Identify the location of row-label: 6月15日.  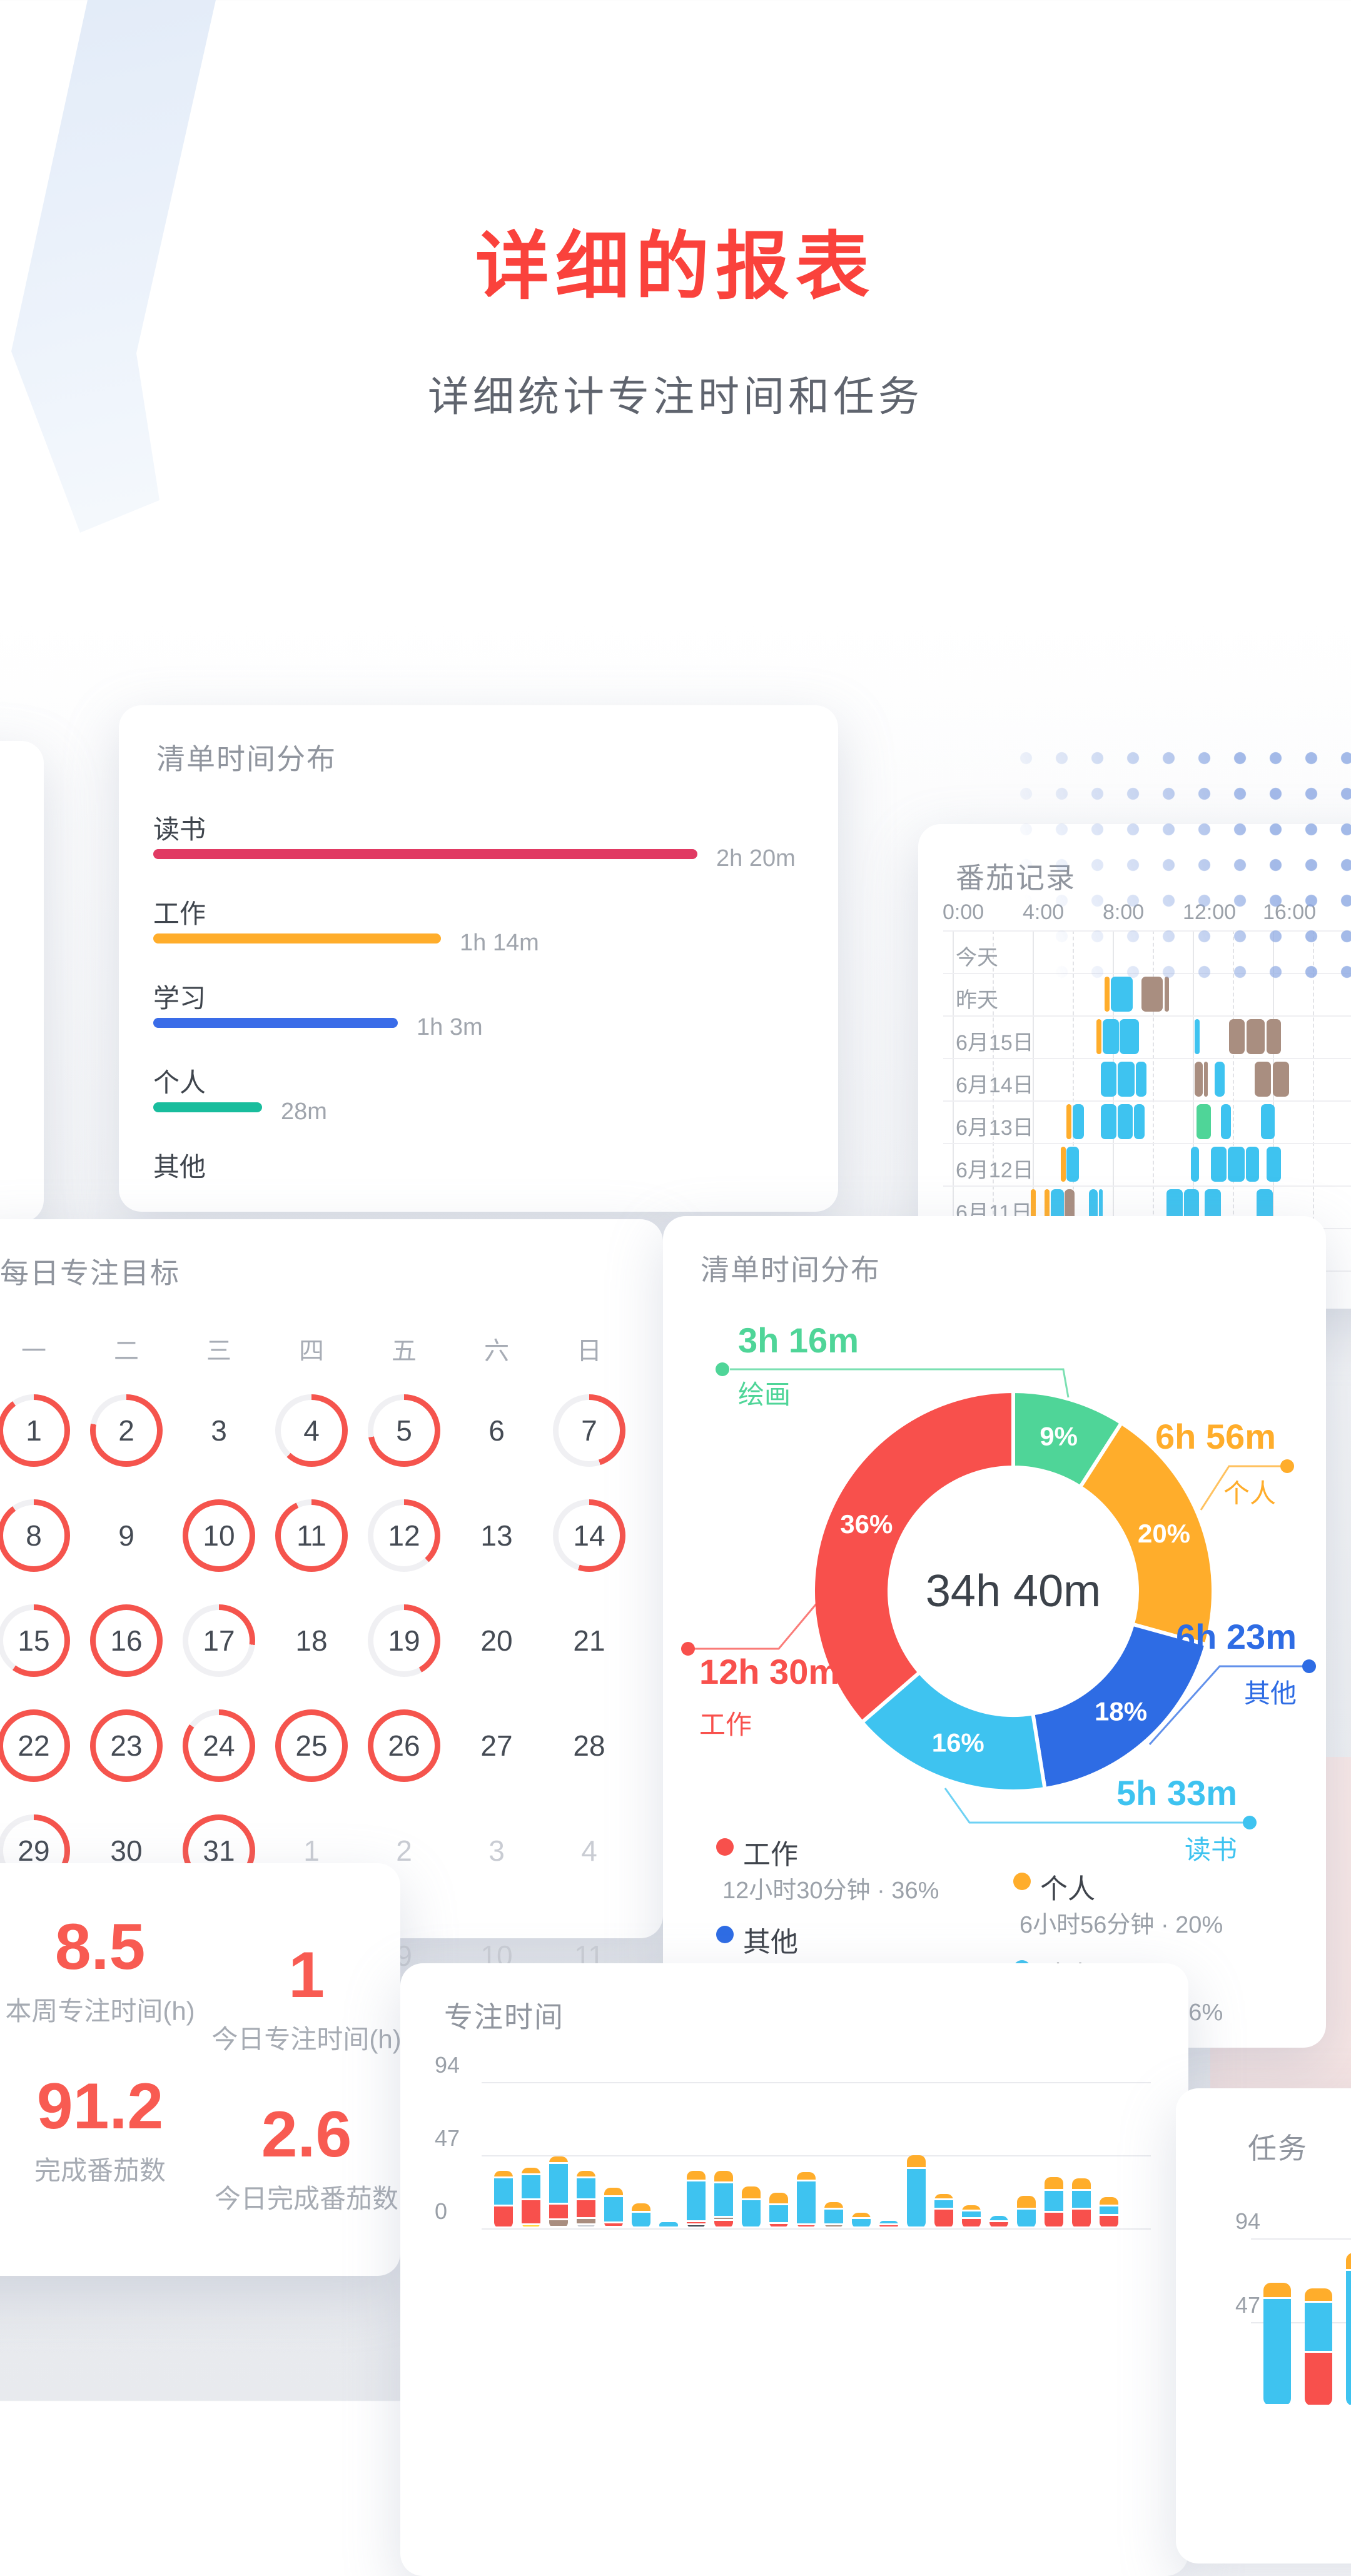
(995, 1043).